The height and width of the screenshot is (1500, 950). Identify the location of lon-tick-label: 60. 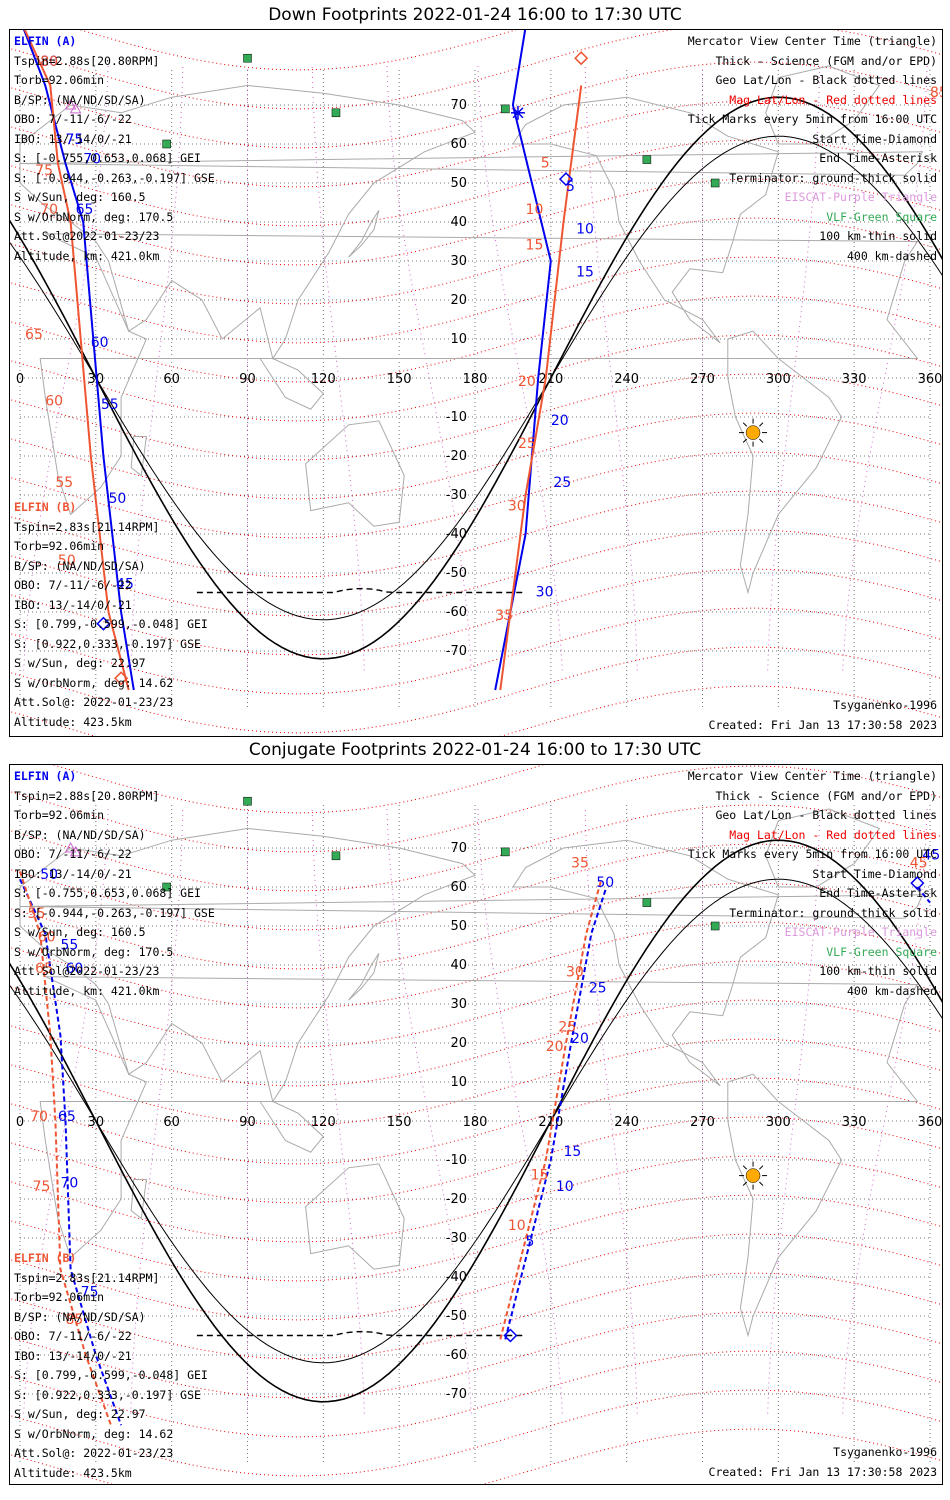
(171, 1122).